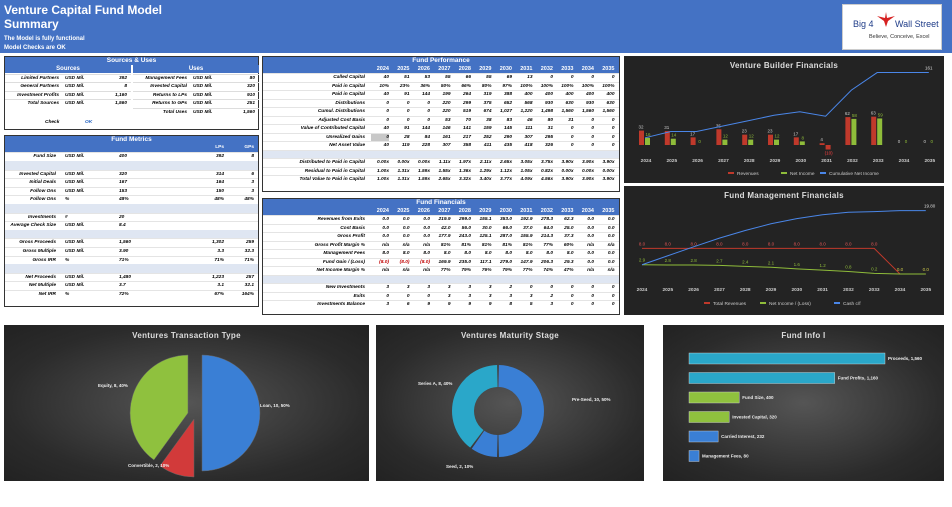 Image resolution: width=952 pixels, height=507 pixels. I want to click on net-income-data-label: 1.6, so click(797, 264).